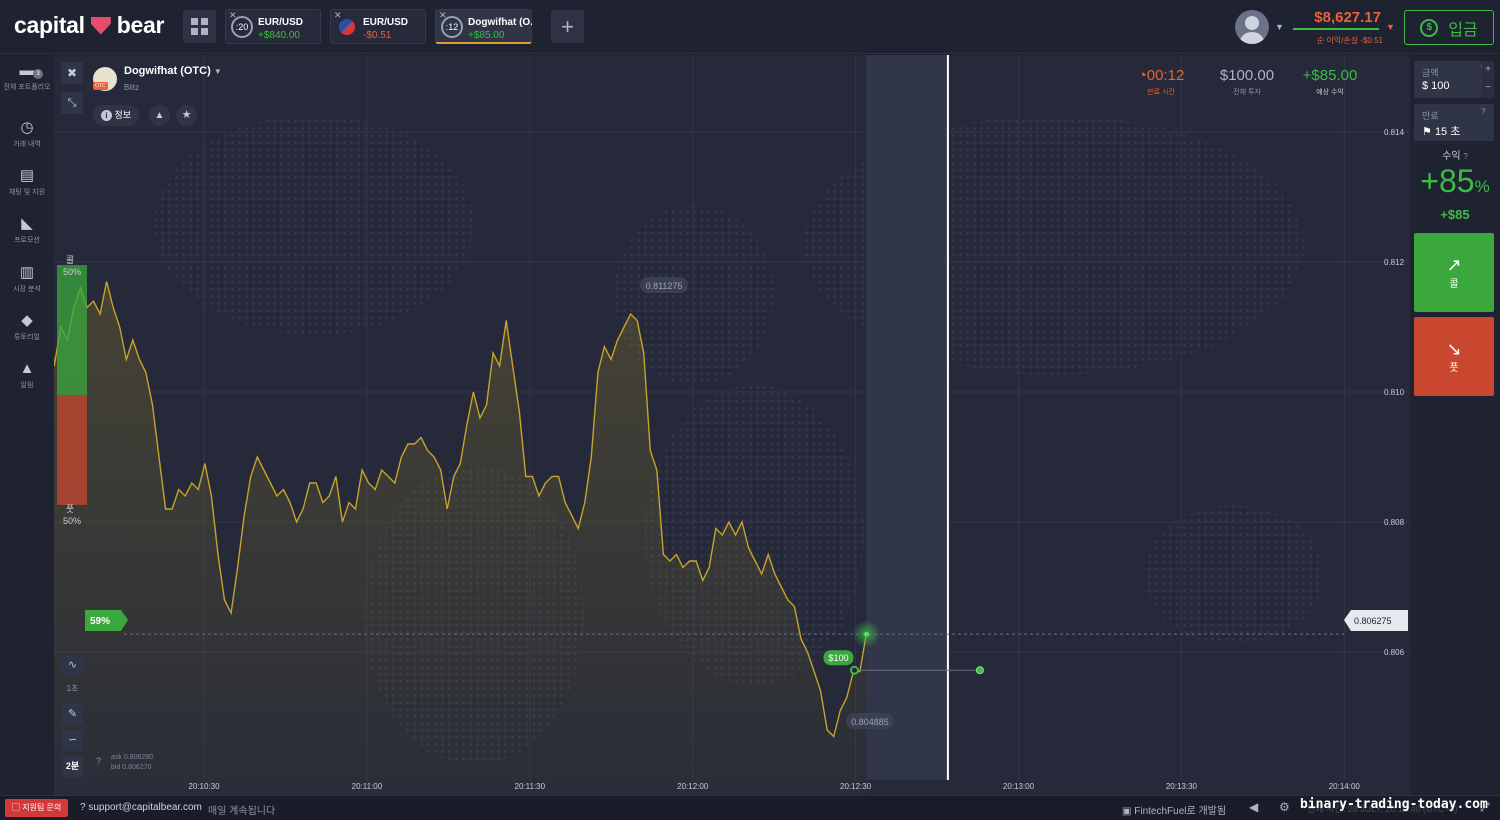  I want to click on asset-tab-3: ✕ :12 Dogwifhat (O... +$85.00, so click(483, 26).